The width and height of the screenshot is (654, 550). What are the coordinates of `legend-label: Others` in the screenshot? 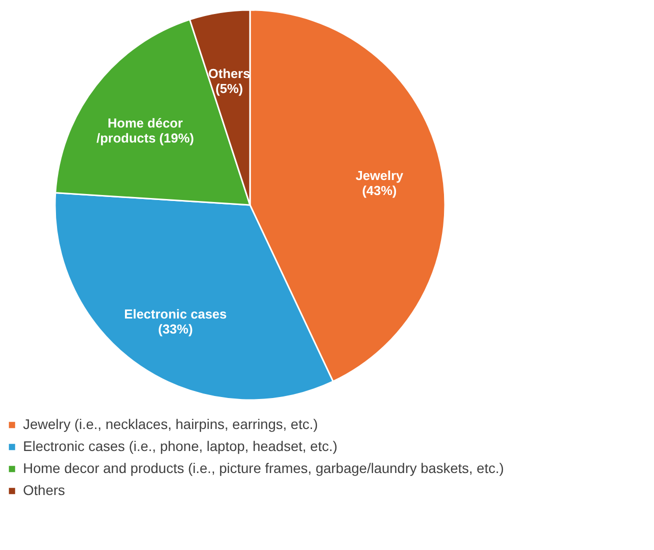 It's located at (44, 490).